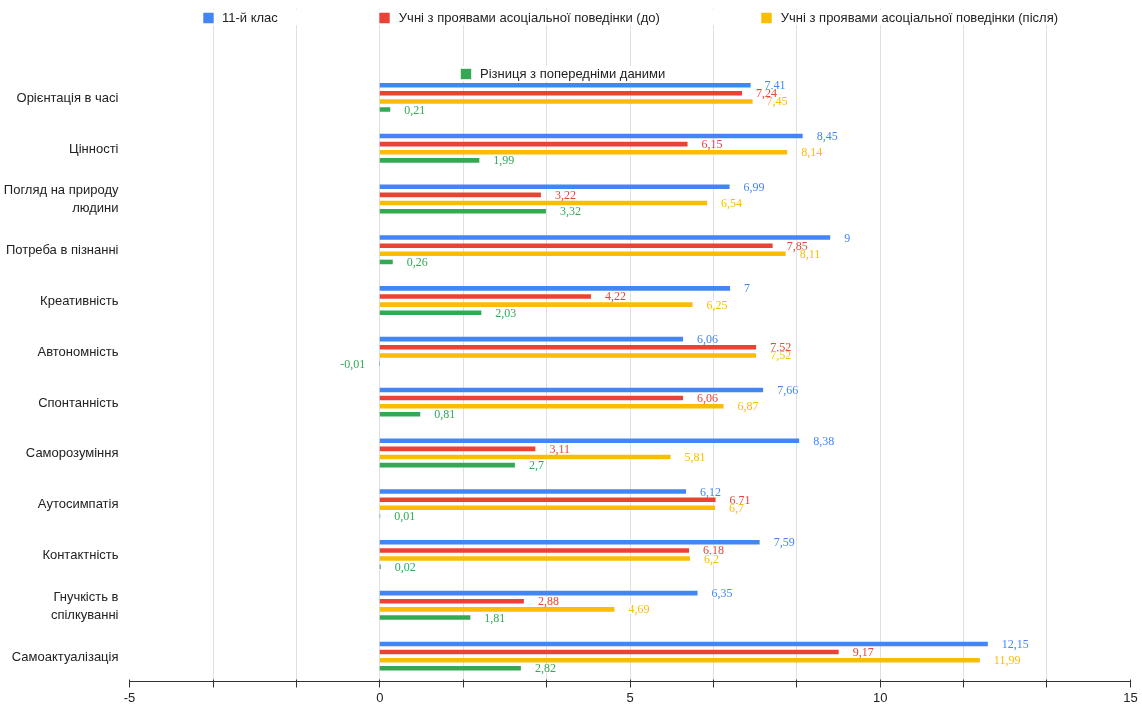  Describe the element at coordinates (570, 211) in the screenshot. I see `data-label: 3,32` at that location.